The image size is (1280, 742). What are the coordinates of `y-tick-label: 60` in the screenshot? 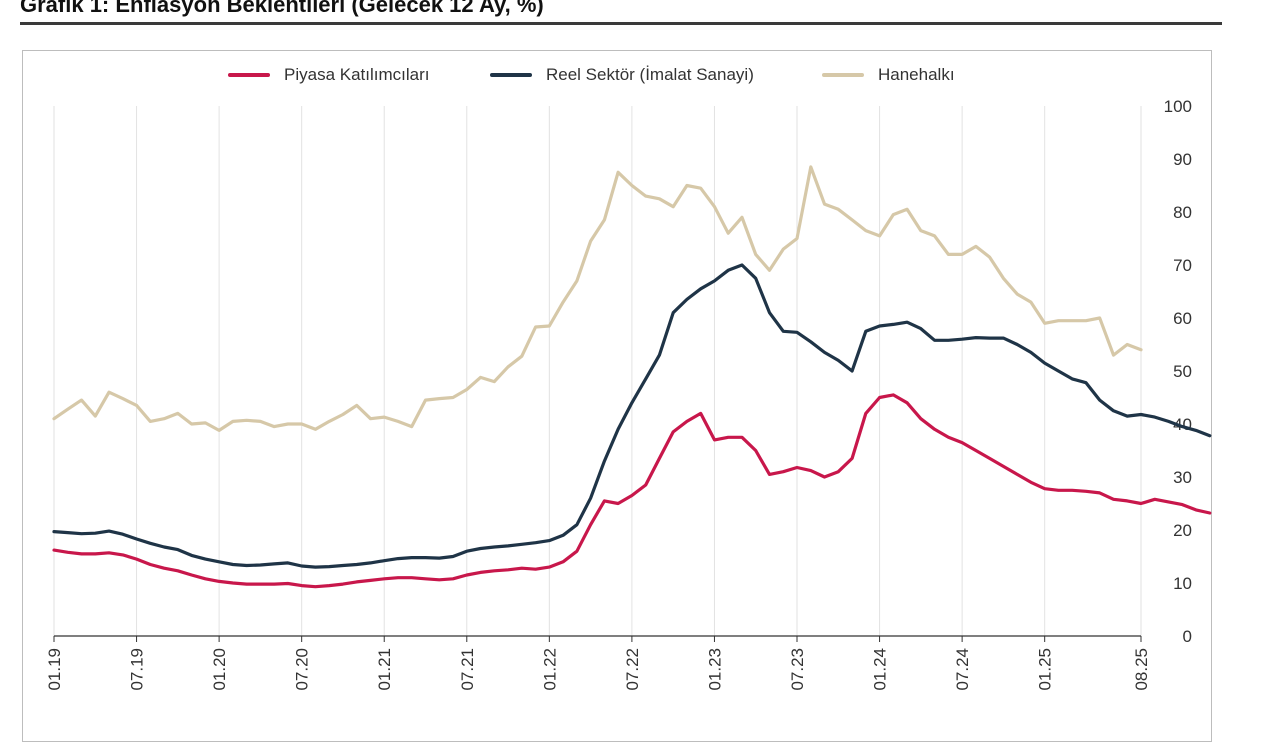 It's located at (1182, 318).